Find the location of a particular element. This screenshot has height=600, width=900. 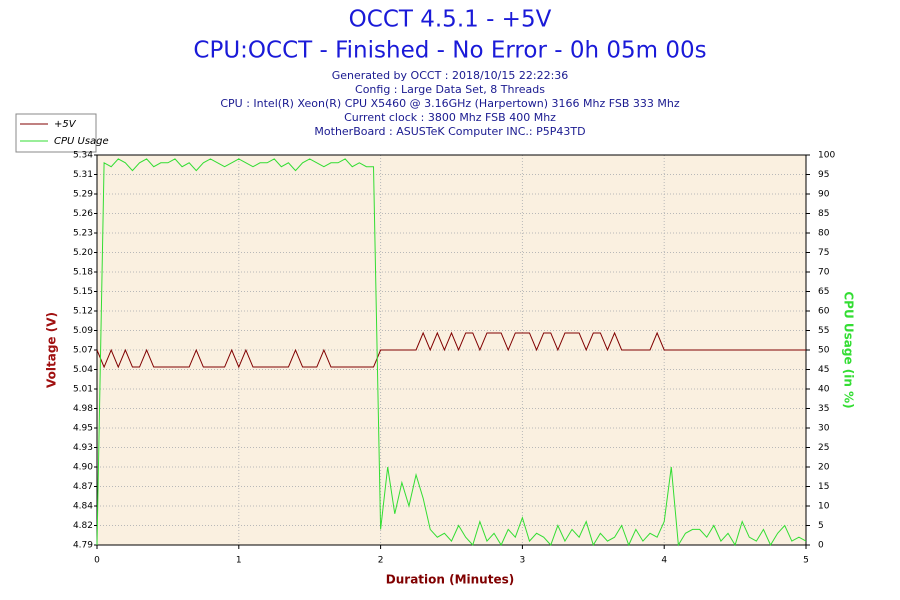

y2-tick-label: 85 is located at coordinates (823, 214).